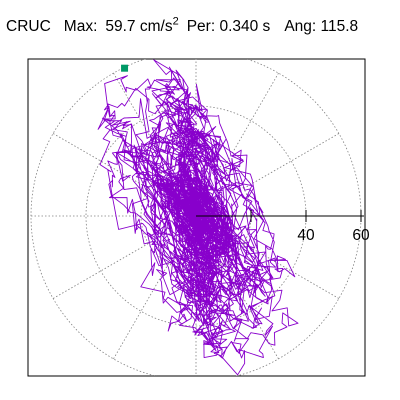  Describe the element at coordinates (300, 26) in the screenshot. I see `angle-label: Ang:` at that location.